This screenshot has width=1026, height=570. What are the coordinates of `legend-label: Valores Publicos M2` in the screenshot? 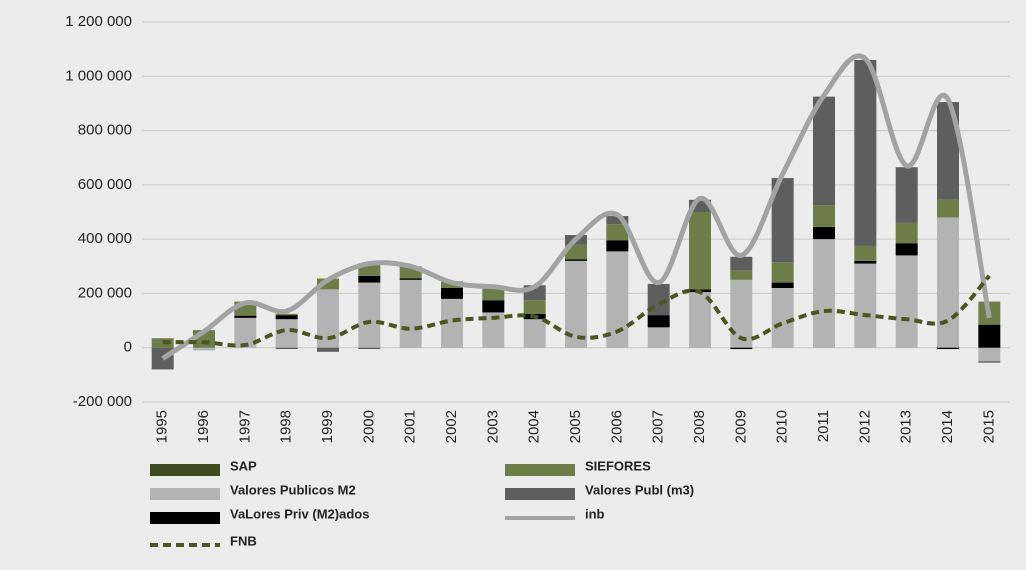 It's located at (293, 489).